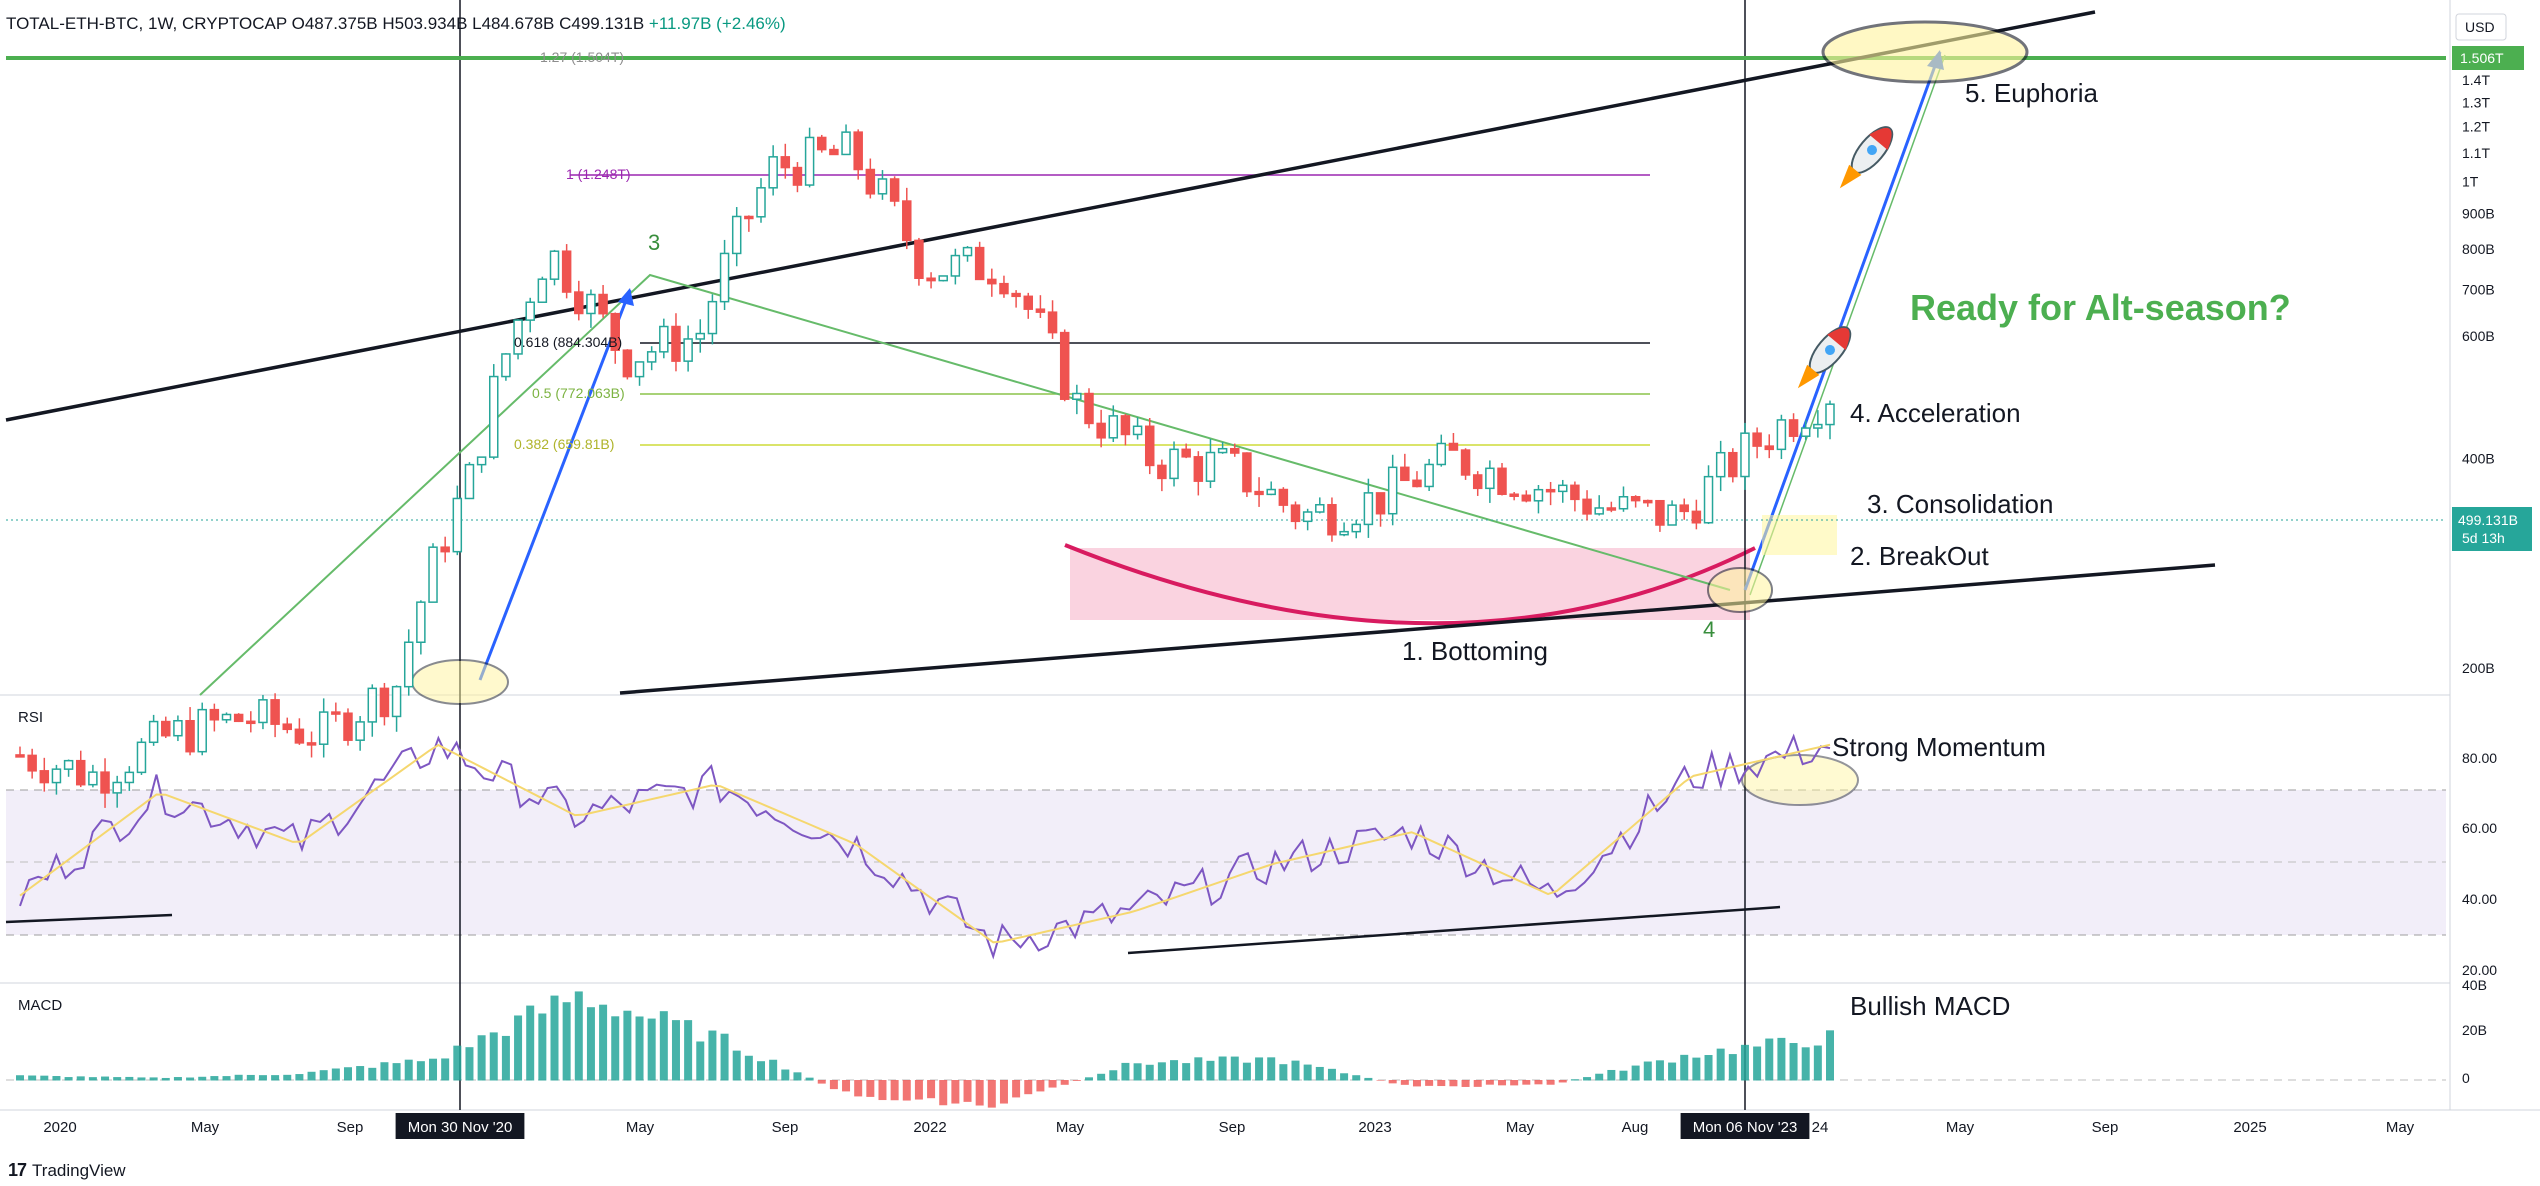 The width and height of the screenshot is (2540, 1186). I want to click on rsi-tick: 60.00, so click(2479, 828).